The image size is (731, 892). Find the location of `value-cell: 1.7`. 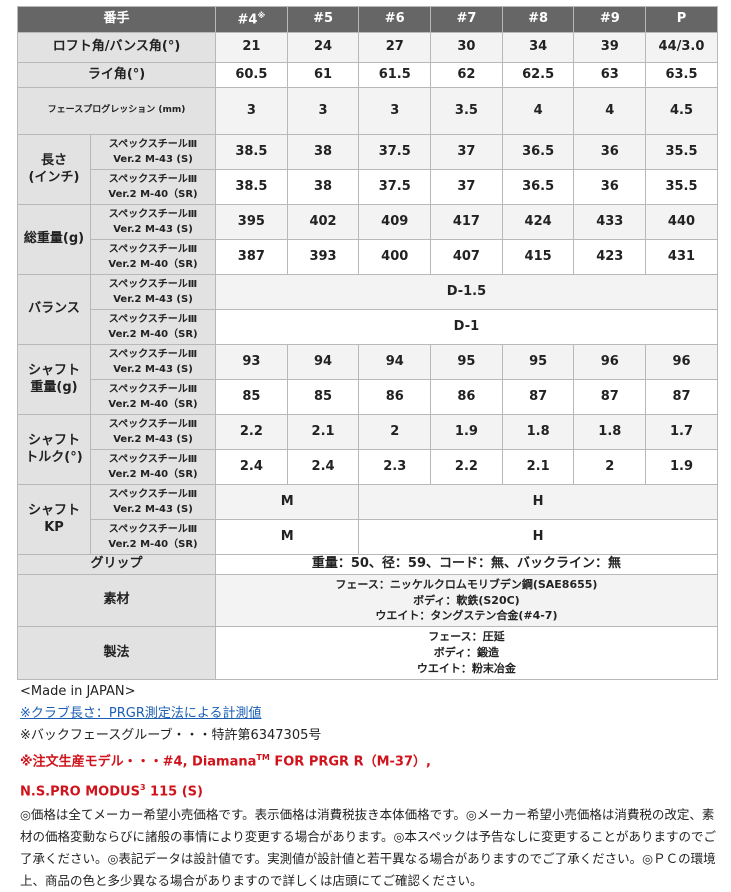

value-cell: 1.7 is located at coordinates (681, 432).